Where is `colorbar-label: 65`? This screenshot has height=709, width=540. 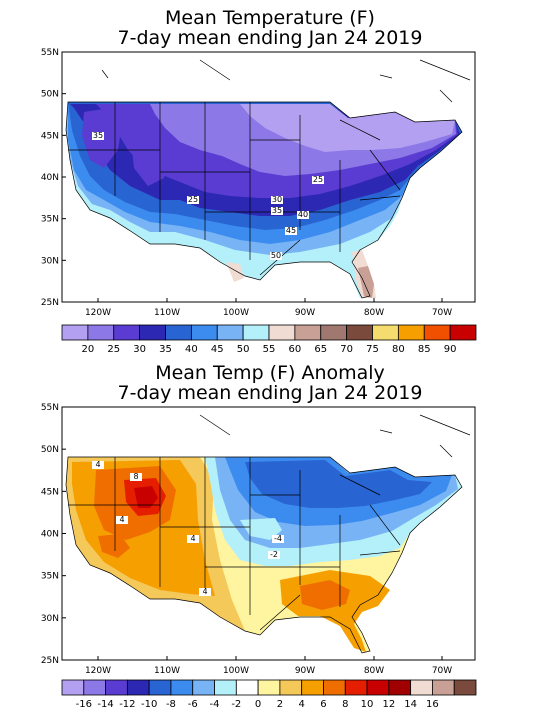 colorbar-label: 65 is located at coordinates (320, 349).